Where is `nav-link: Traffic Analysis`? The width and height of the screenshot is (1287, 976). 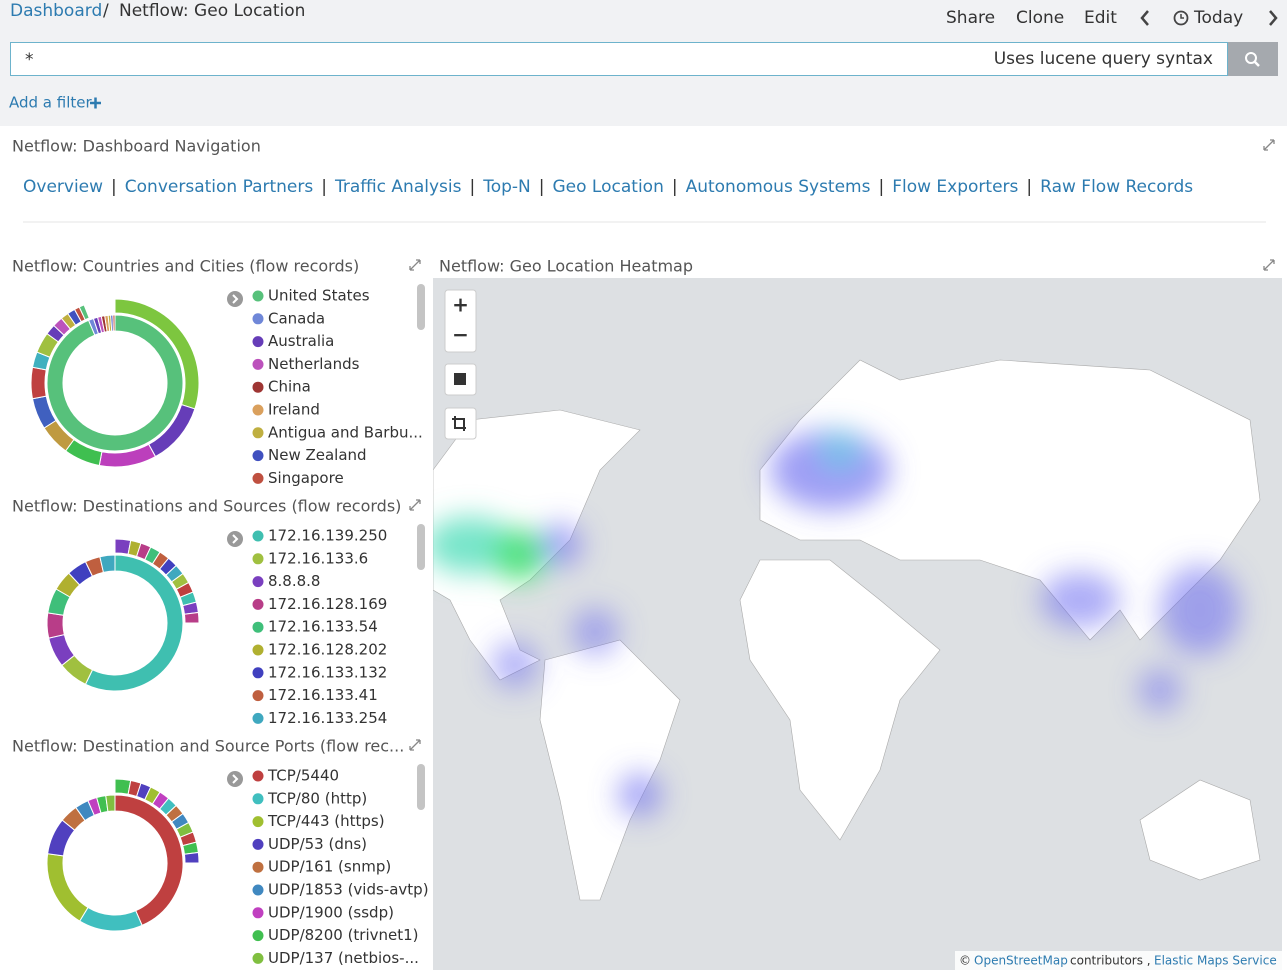
nav-link: Traffic Analysis is located at coordinates (398, 187).